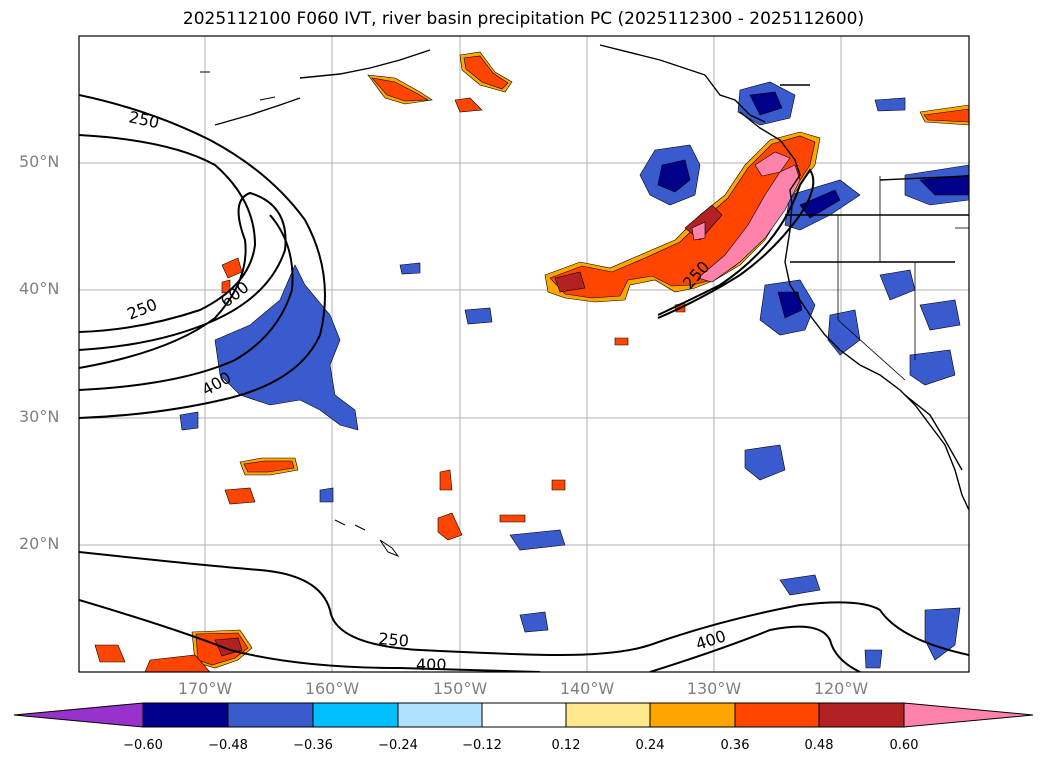  I want to click on lat-label: 40°N, so click(39, 288).